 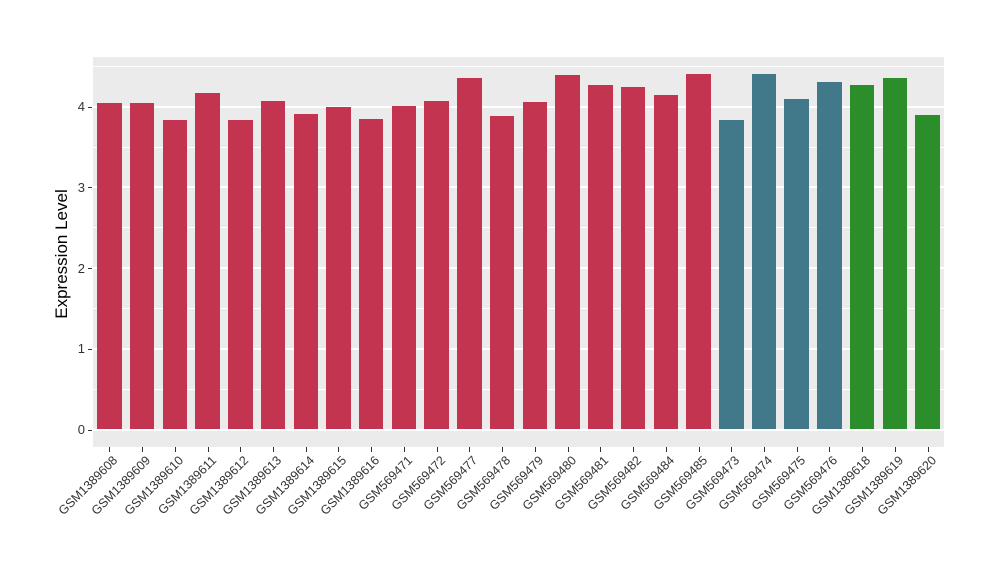 What do you see at coordinates (895, 253) in the screenshot?
I see `bar-GSM1389619` at bounding box center [895, 253].